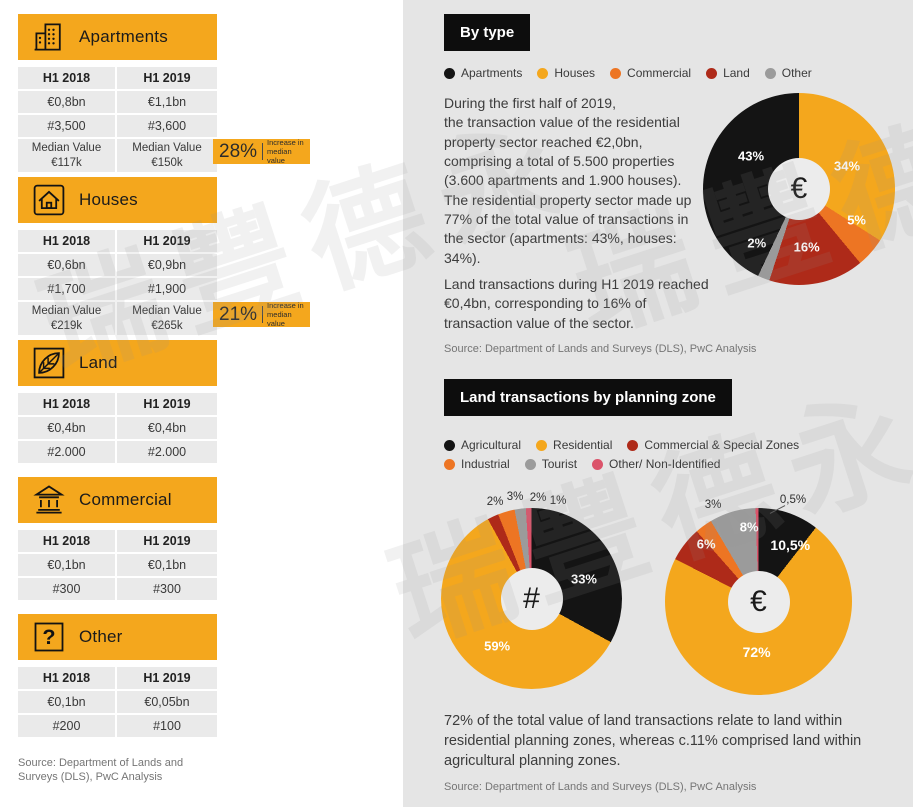 This screenshot has height=807, width=913. I want to click on planning-zone-number-donut-chart: 33% 59% #, so click(531, 598).